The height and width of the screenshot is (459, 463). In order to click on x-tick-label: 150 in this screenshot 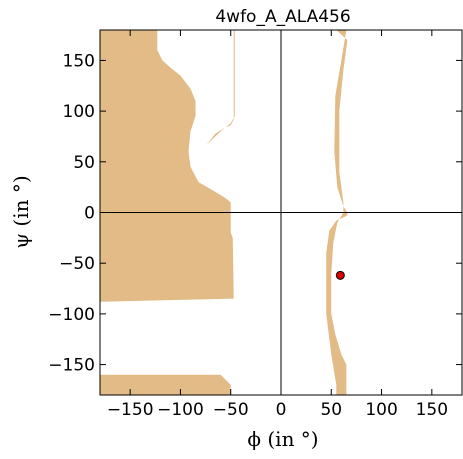, I will do `click(432, 410)`.